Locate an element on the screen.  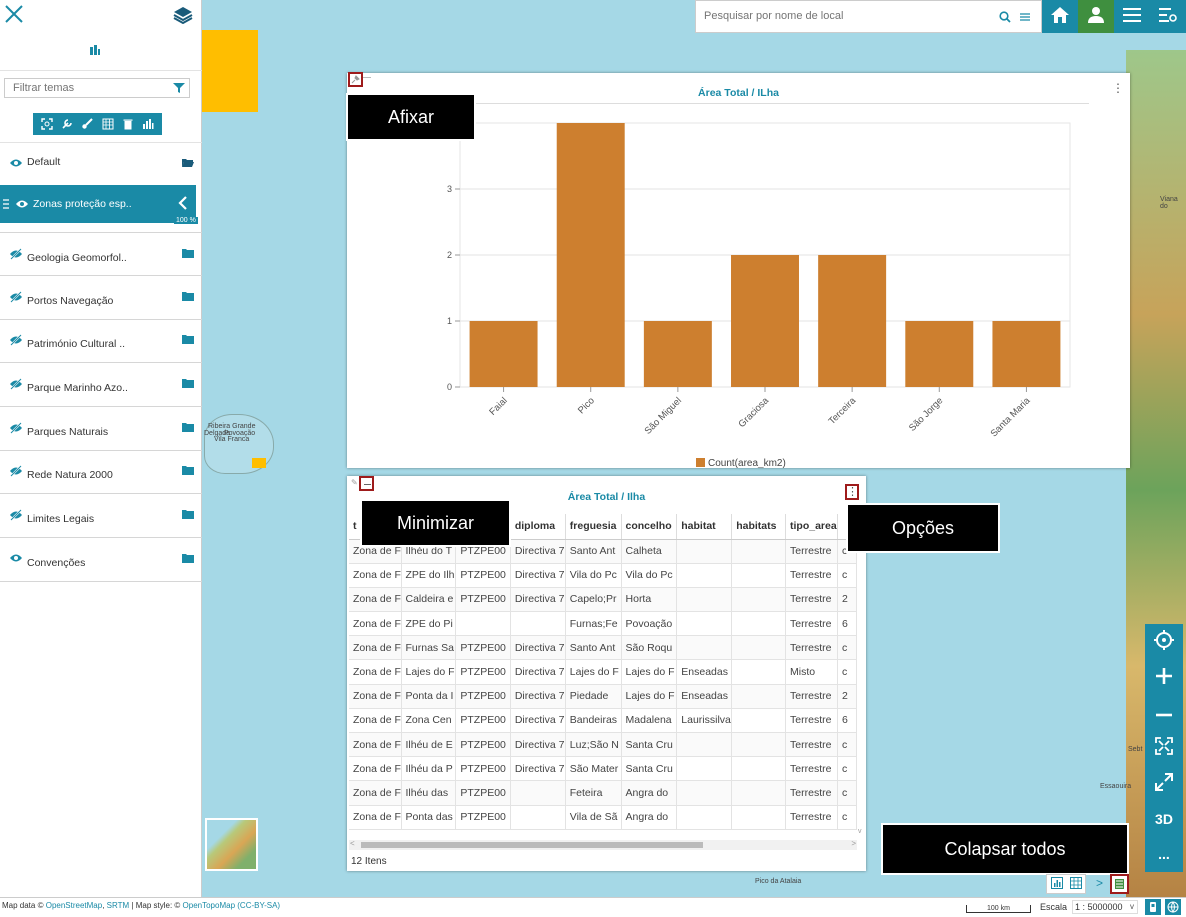
chevron-right-icon: > is located at coordinates (1100, 883).